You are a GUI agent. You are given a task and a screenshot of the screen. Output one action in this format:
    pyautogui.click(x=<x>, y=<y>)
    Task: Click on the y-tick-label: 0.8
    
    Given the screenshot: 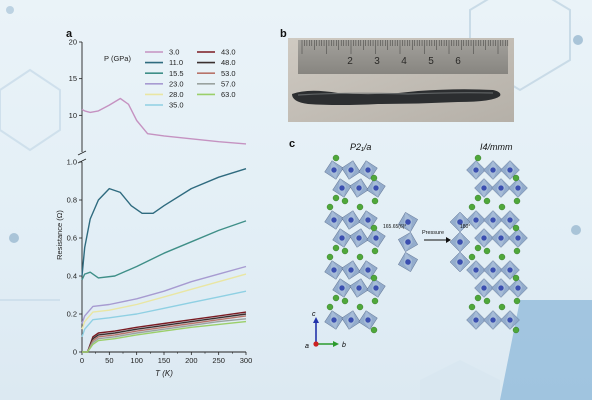 What is the action you would take?
    pyautogui.click(x=72, y=200)
    